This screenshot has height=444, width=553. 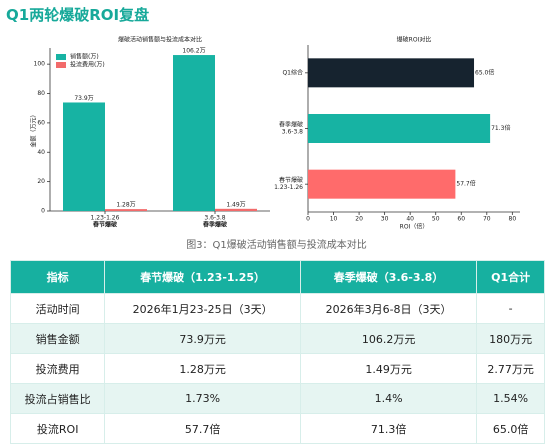 I want to click on value-label: 1.28万, so click(x=125, y=205).